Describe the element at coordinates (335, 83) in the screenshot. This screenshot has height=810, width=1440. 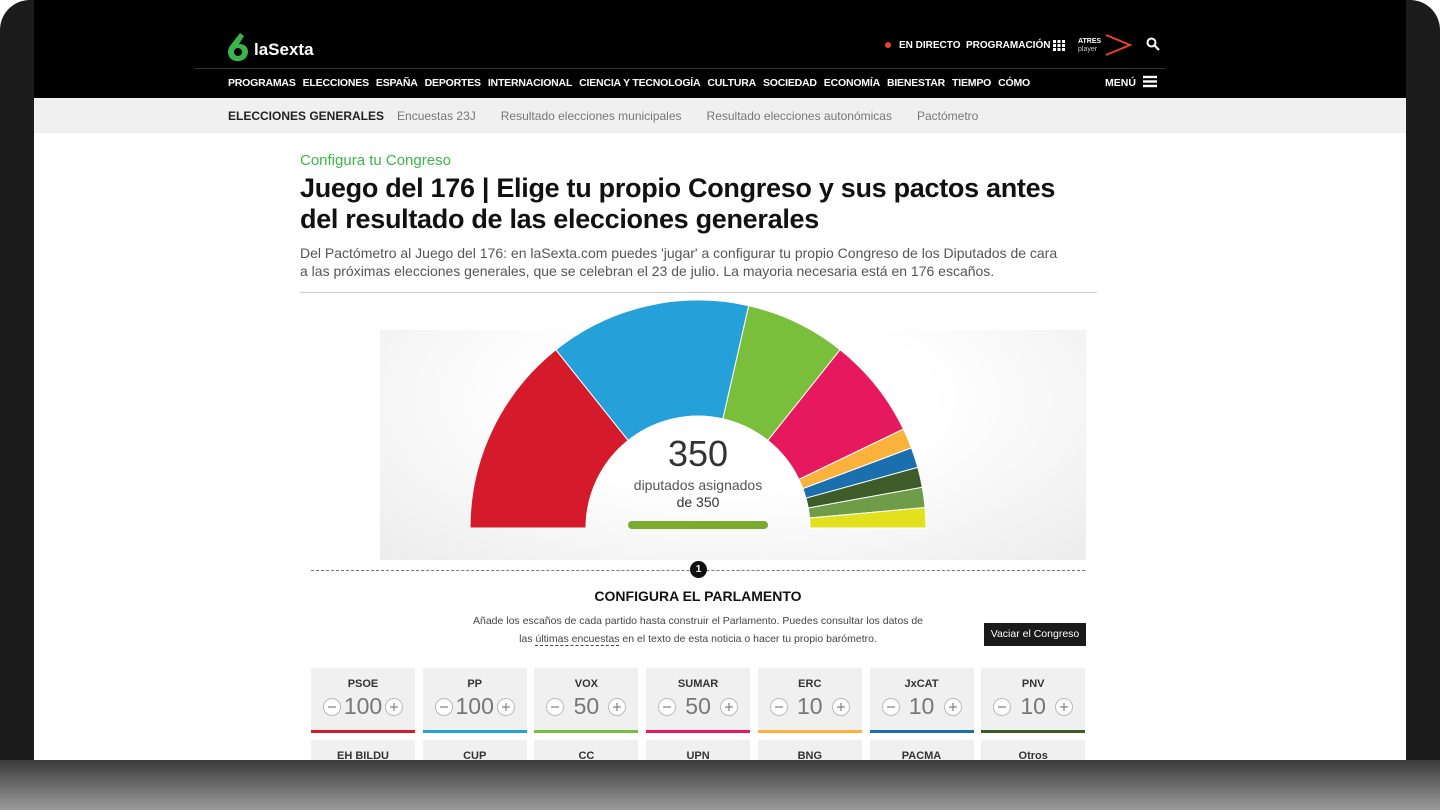
I see `nav-item: ELECCIONES` at that location.